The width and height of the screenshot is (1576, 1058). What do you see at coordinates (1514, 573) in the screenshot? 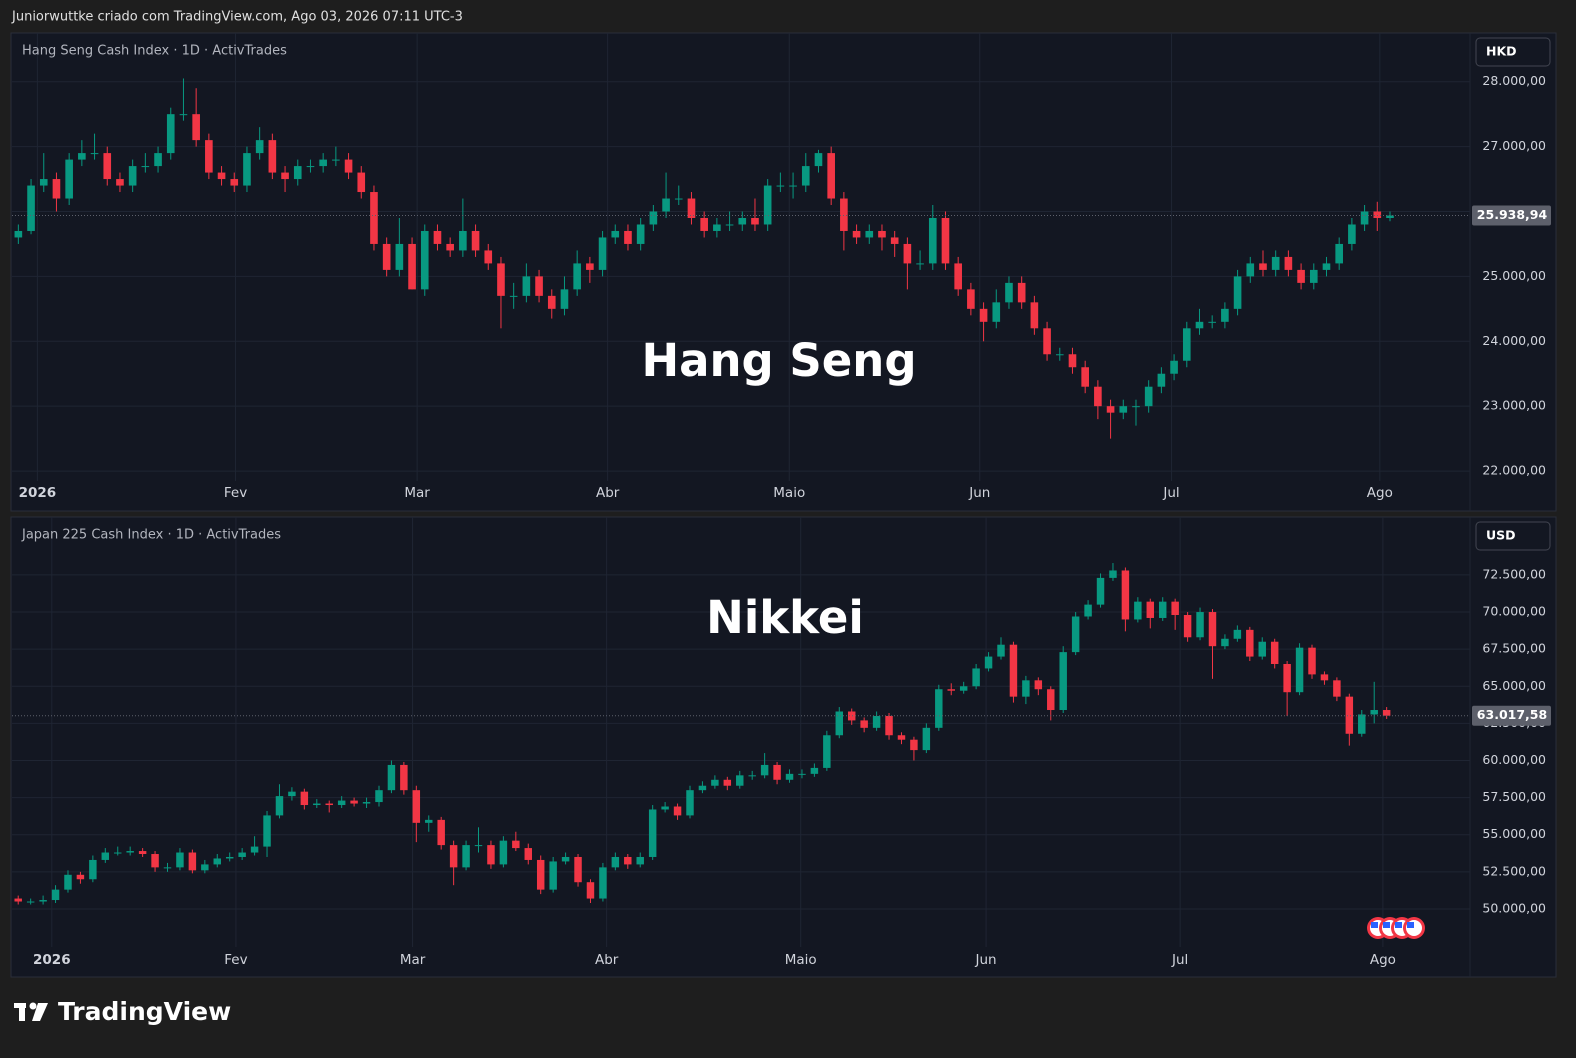
I see `y-tick-label: 72.500,00` at bounding box center [1514, 573].